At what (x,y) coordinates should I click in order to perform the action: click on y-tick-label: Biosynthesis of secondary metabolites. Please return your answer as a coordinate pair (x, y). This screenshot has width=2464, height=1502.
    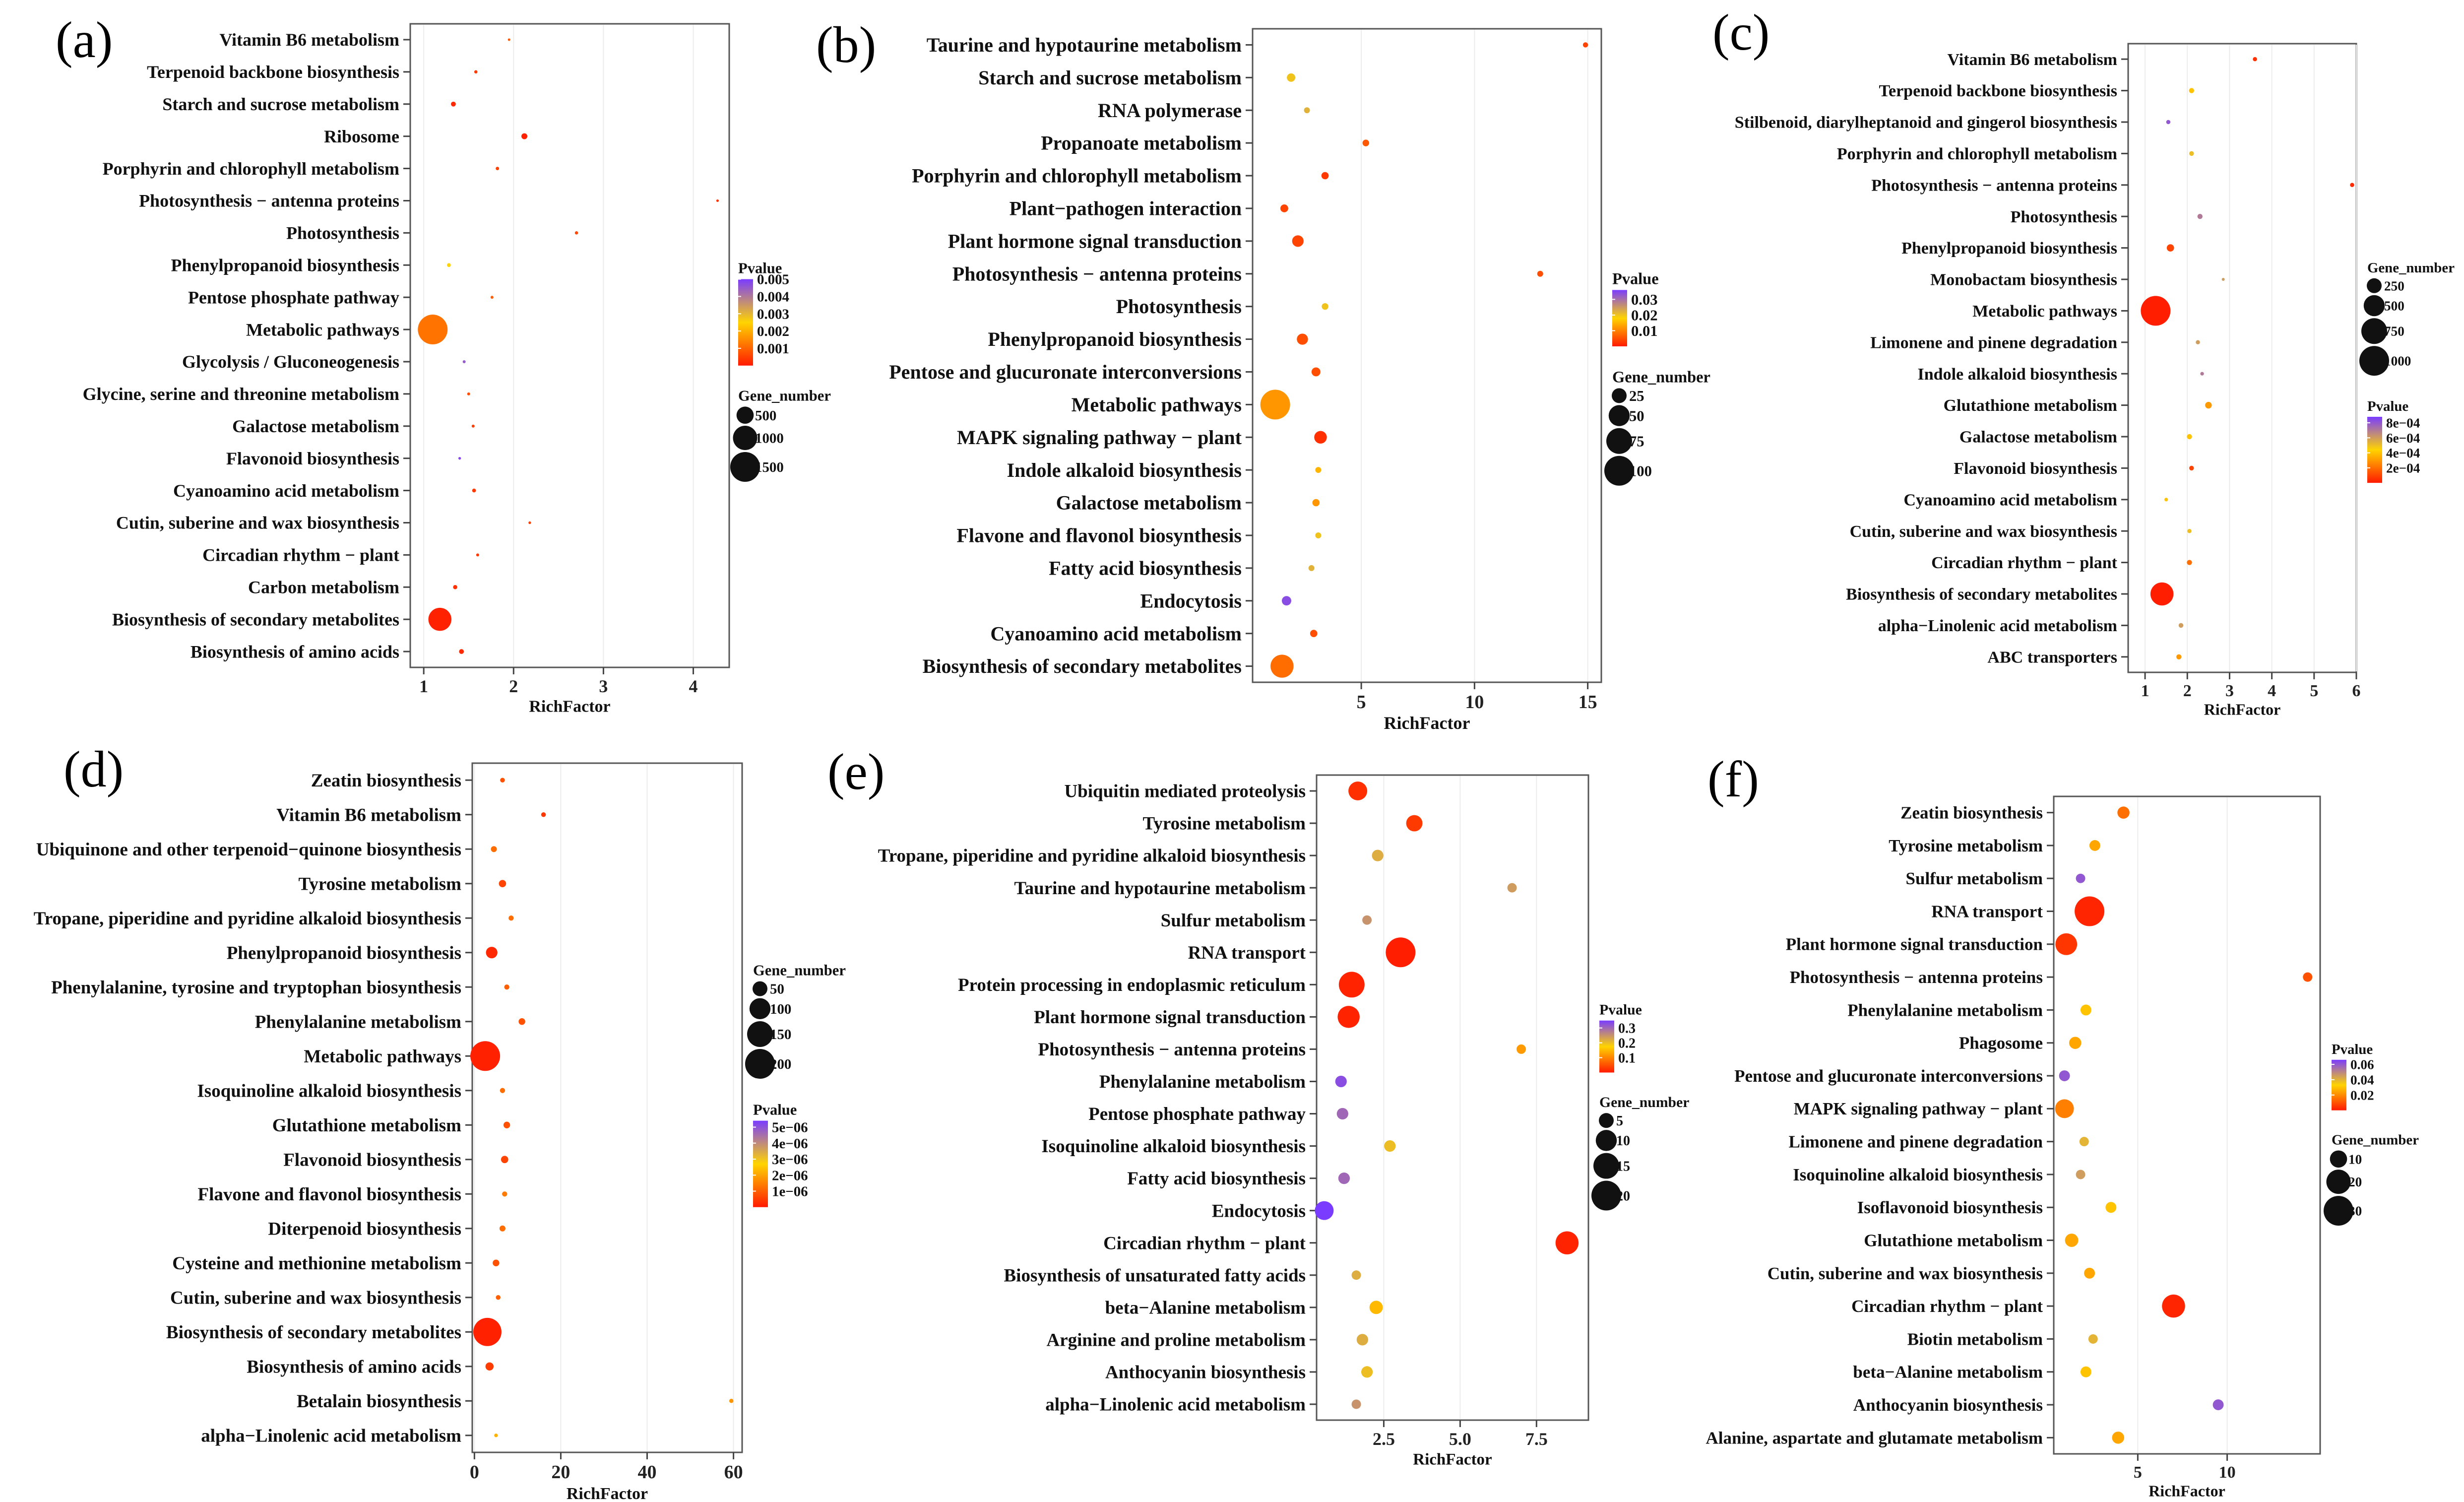
    Looking at the image, I should click on (256, 619).